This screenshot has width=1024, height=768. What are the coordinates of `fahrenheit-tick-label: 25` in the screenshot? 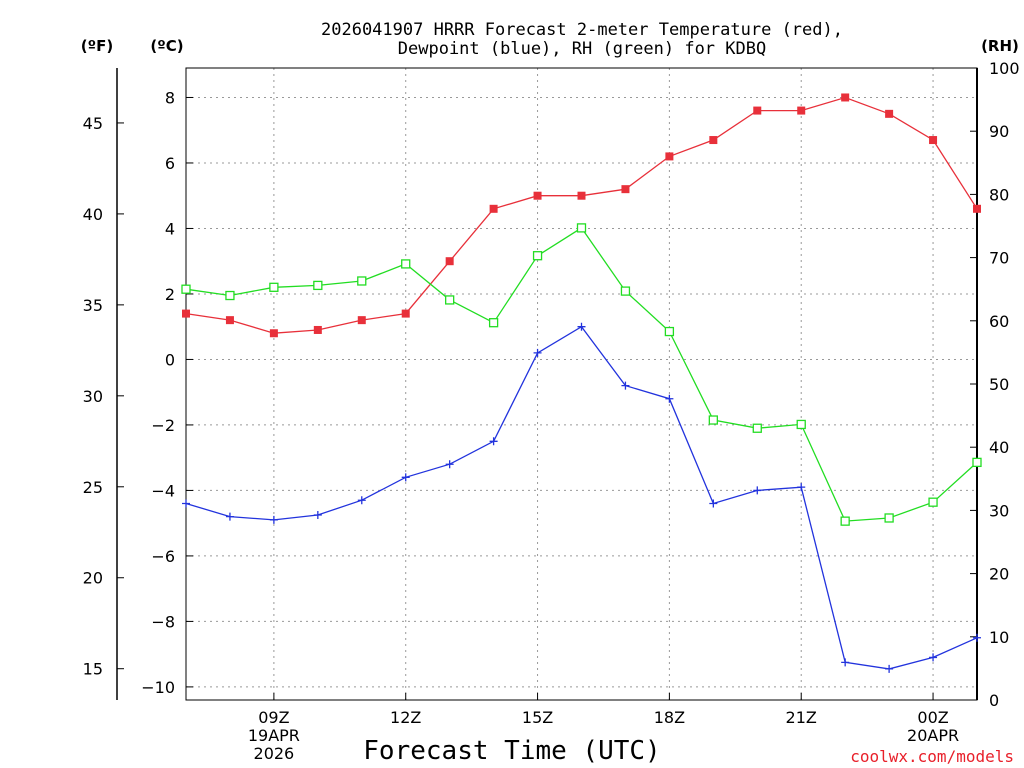 It's located at (93, 487).